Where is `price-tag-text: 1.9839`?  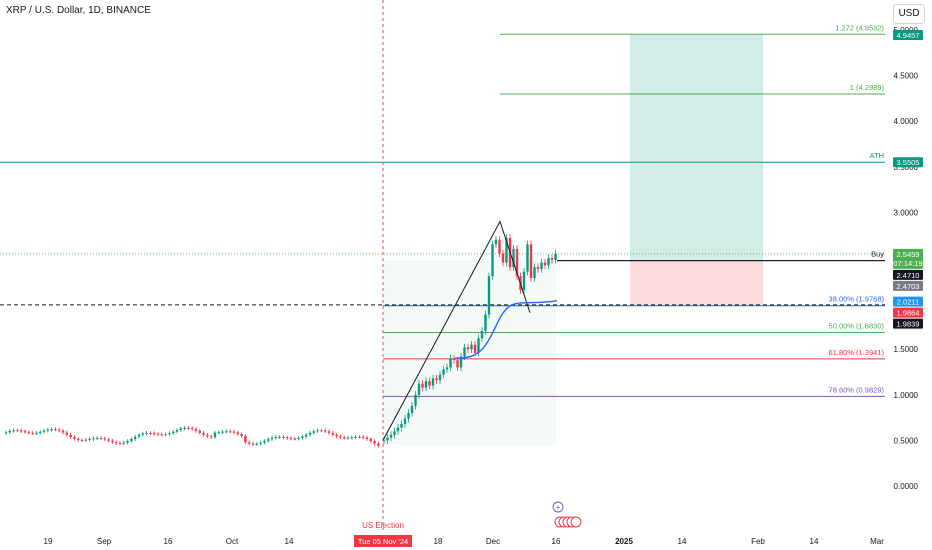
price-tag-text: 1.9839 is located at coordinates (908, 324).